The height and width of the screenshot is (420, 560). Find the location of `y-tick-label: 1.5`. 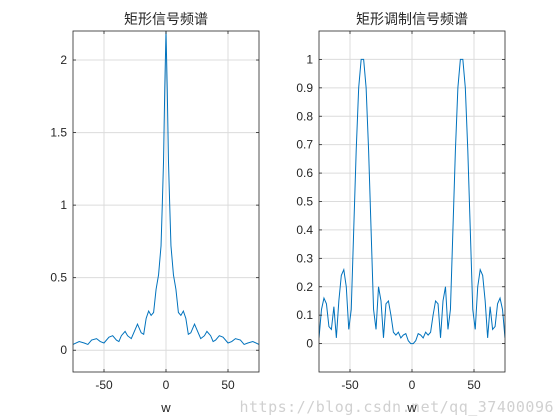

y-tick-label: 1.5 is located at coordinates (58, 133).